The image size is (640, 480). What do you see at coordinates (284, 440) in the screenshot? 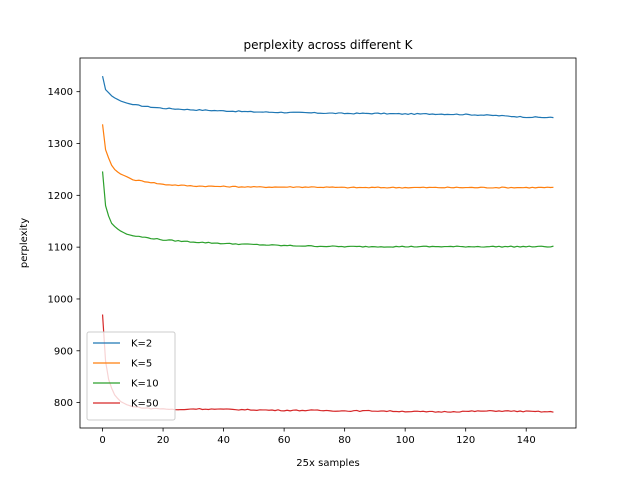
I see `x-tick-label: 60` at bounding box center [284, 440].